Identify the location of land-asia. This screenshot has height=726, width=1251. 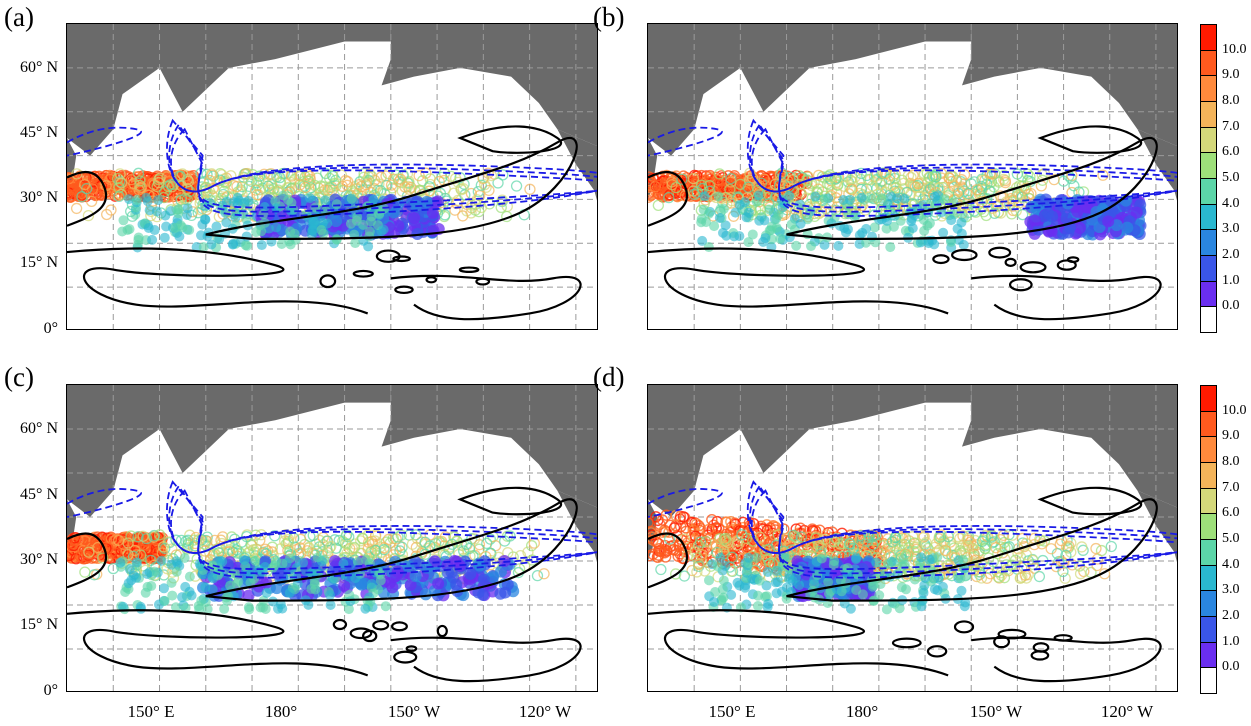
(229, 90).